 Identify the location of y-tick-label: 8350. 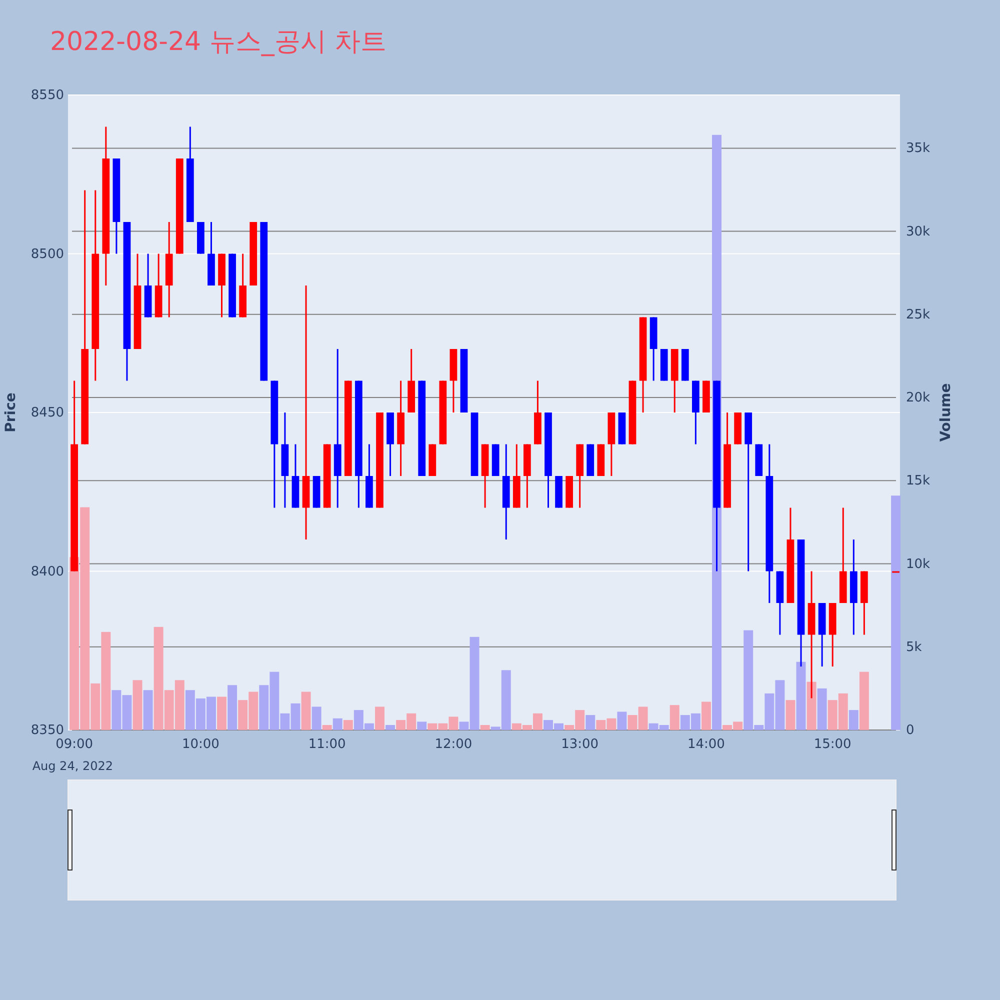
(47, 730).